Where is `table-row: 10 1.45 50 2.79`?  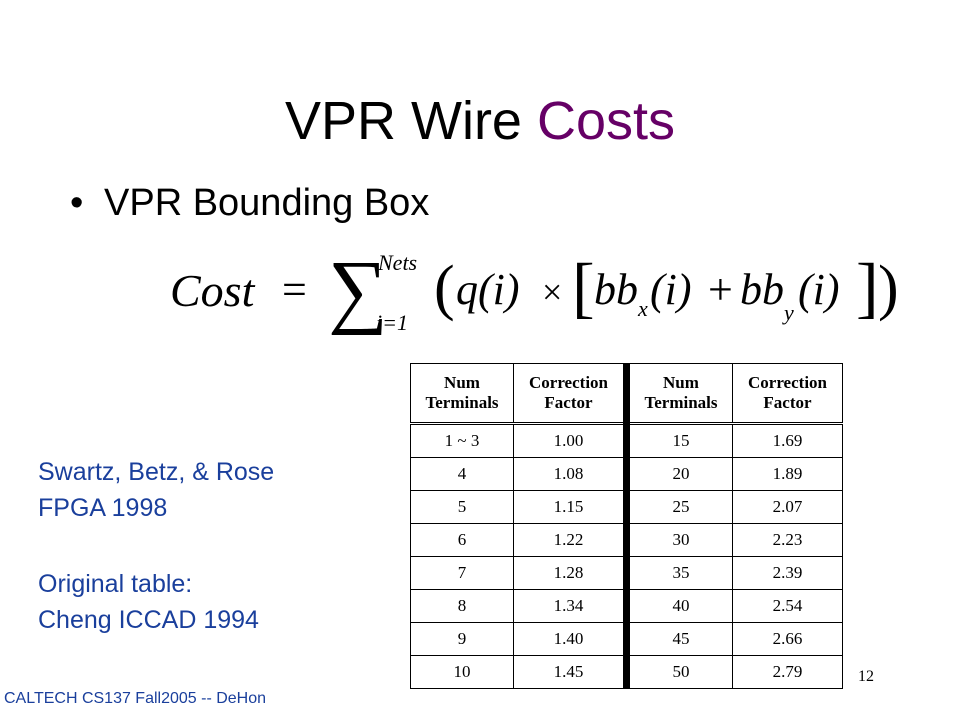
table-row: 10 1.45 50 2.79 is located at coordinates (626, 672).